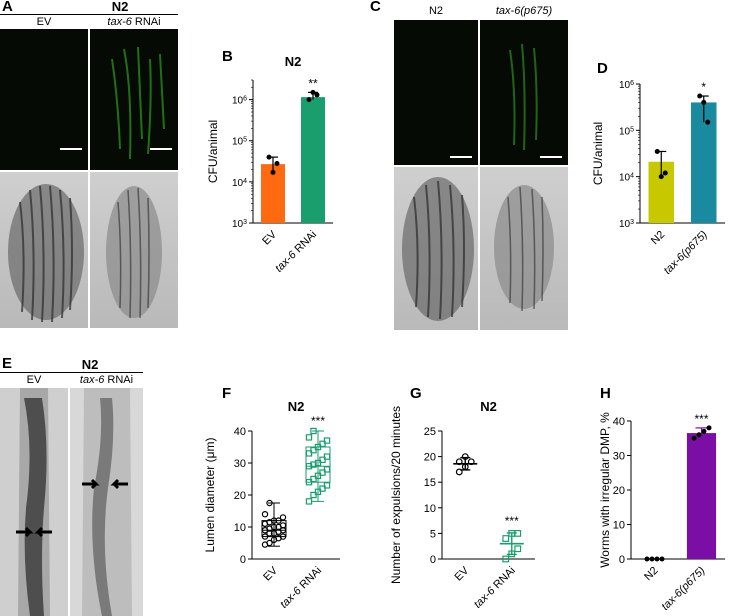  What do you see at coordinates (375, 7) in the screenshot?
I see `panel-label-c: C` at bounding box center [375, 7].